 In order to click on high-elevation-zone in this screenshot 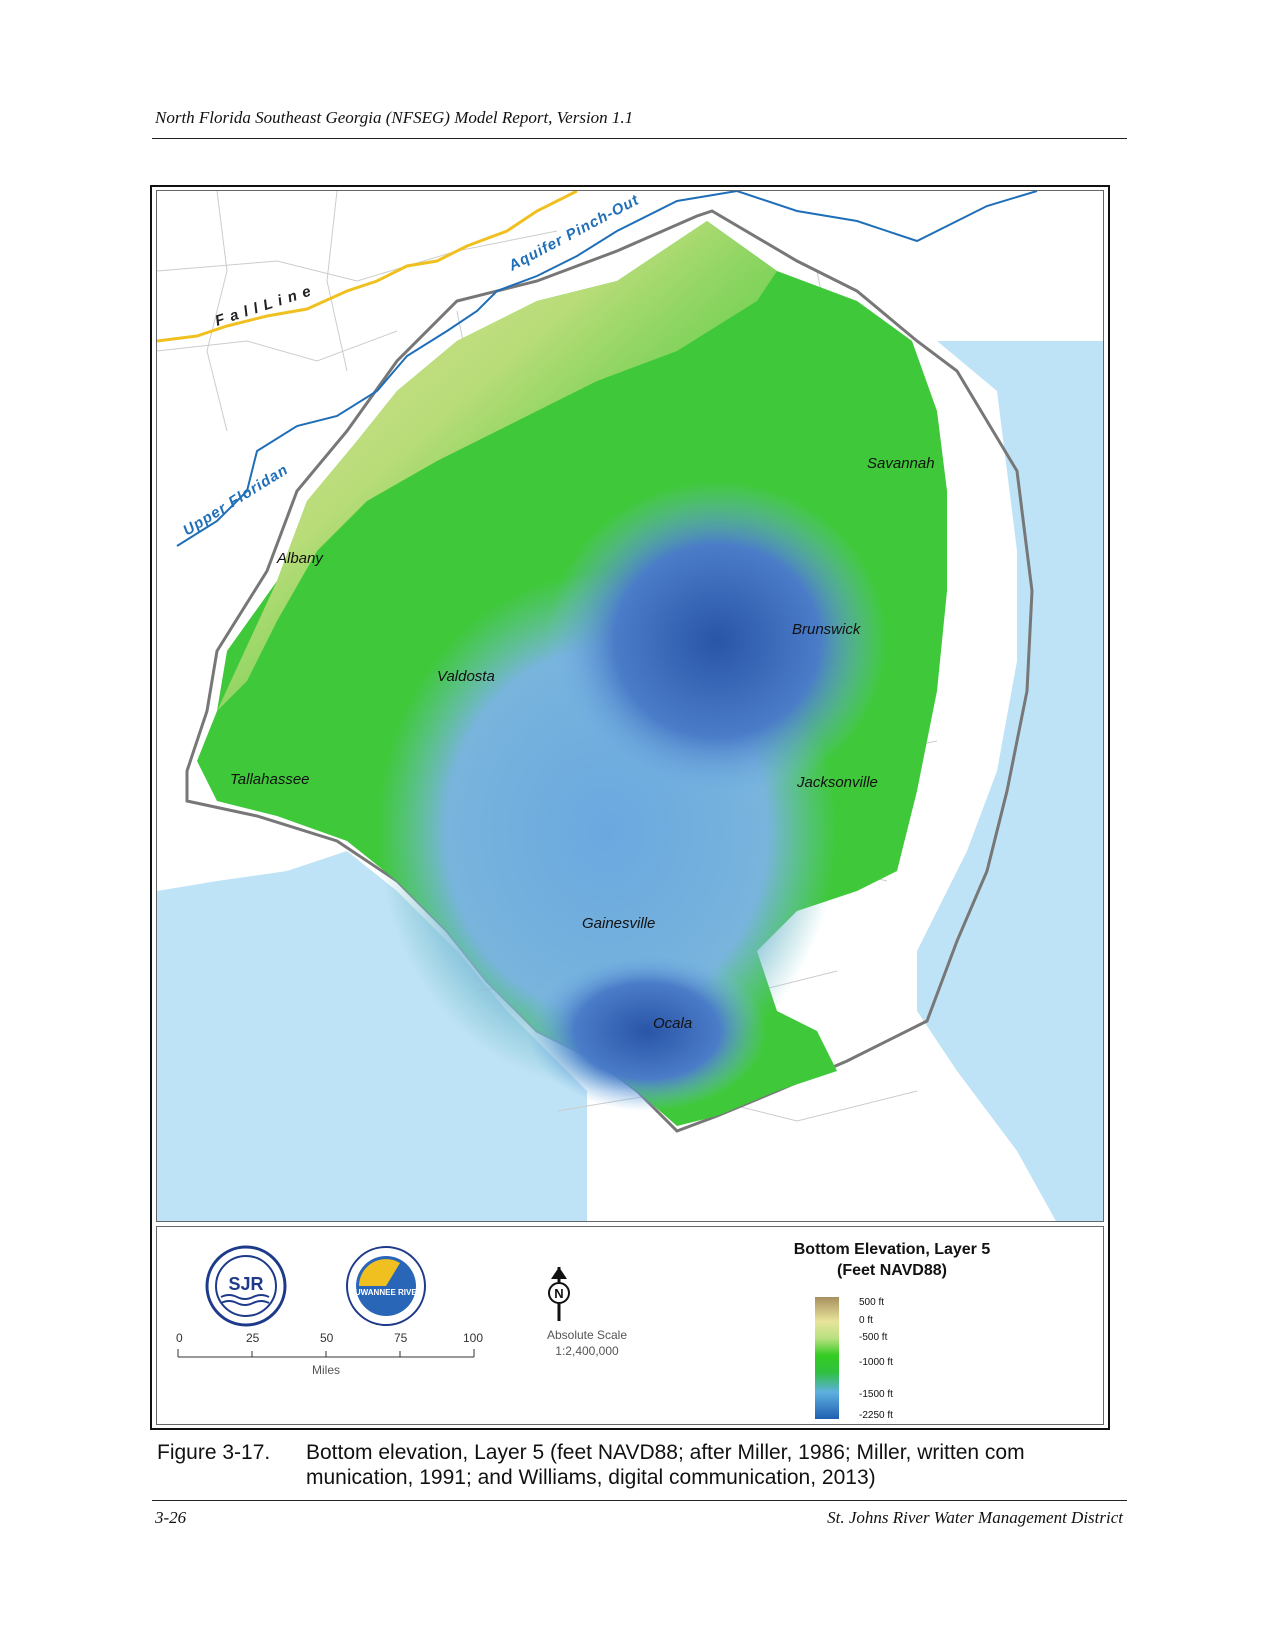, I will do `click(497, 466)`.